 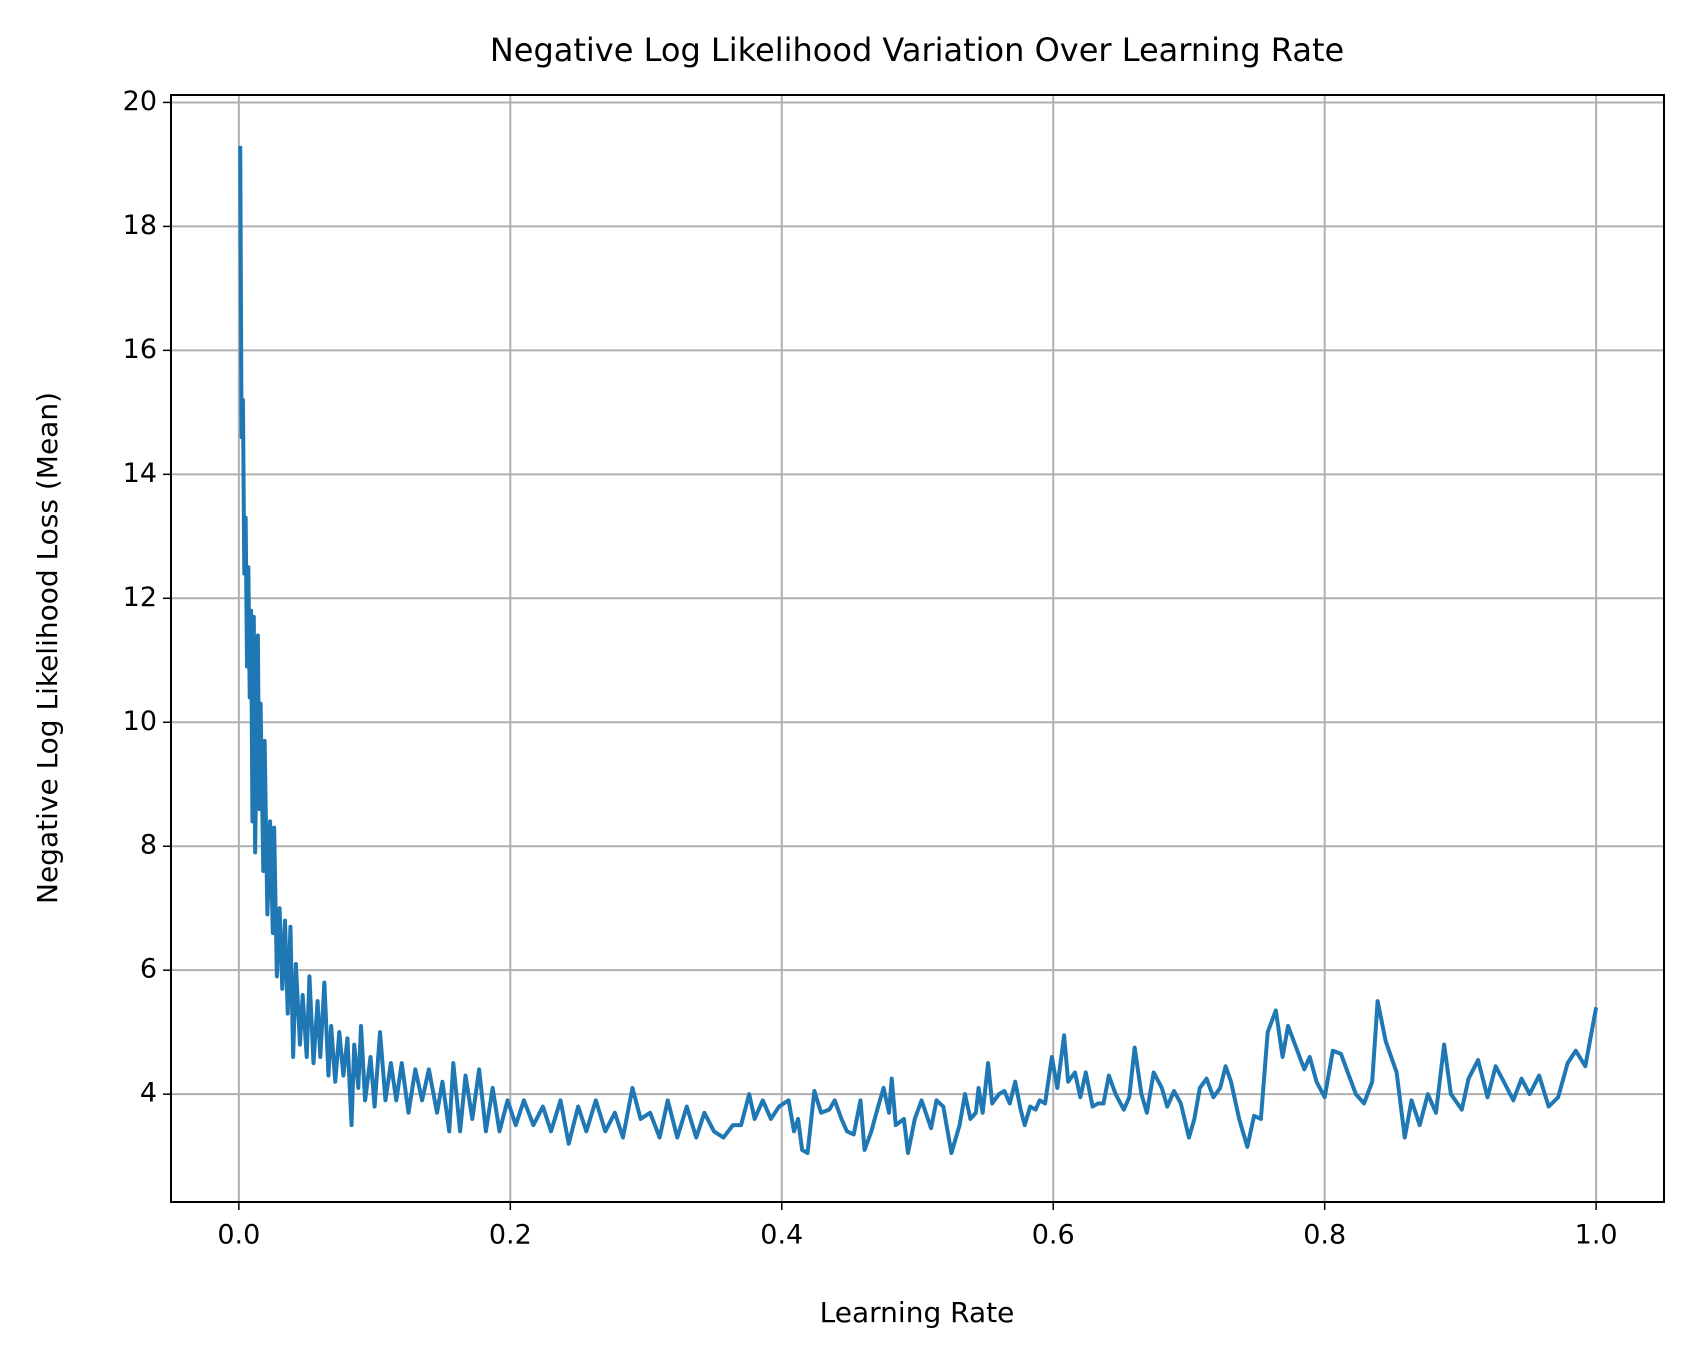 I want to click on x-tick-label: 0.8, so click(x=1324, y=1235).